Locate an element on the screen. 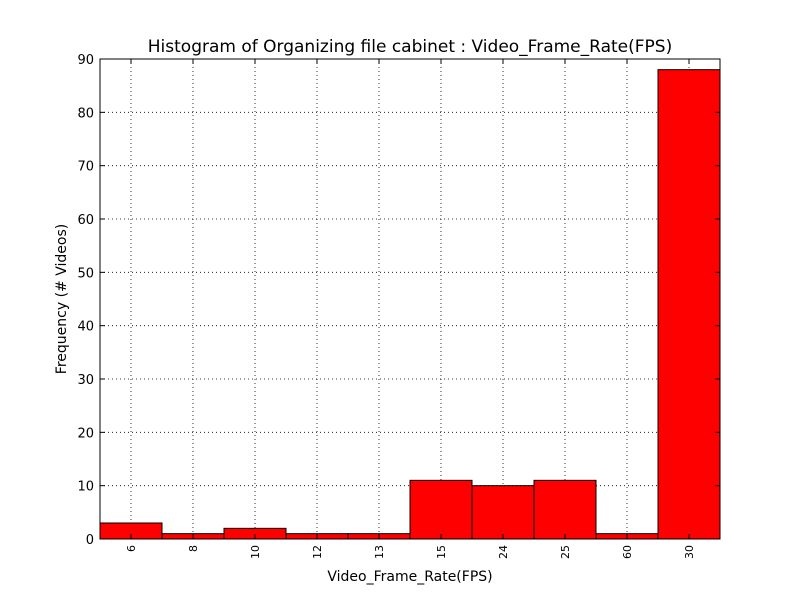 Image resolution: width=800 pixels, height=600 pixels. y-tick-label: 10 is located at coordinates (85, 487).